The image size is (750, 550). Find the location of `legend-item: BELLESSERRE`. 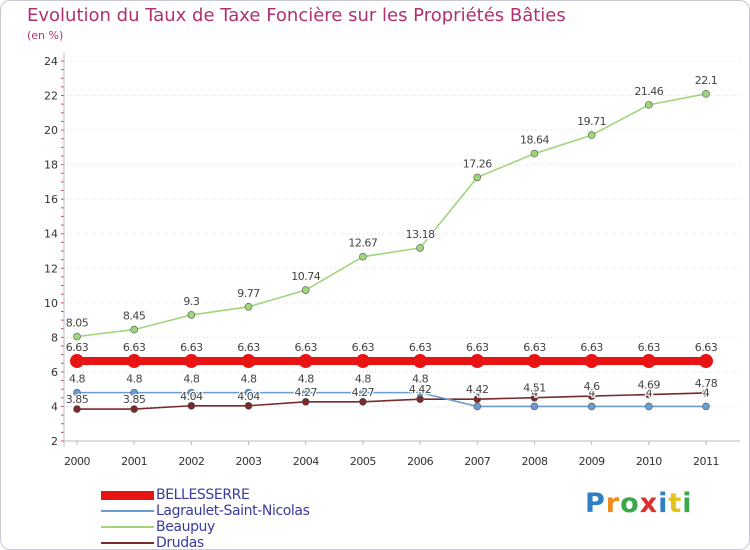

legend-item: BELLESSERRE is located at coordinates (205, 495).